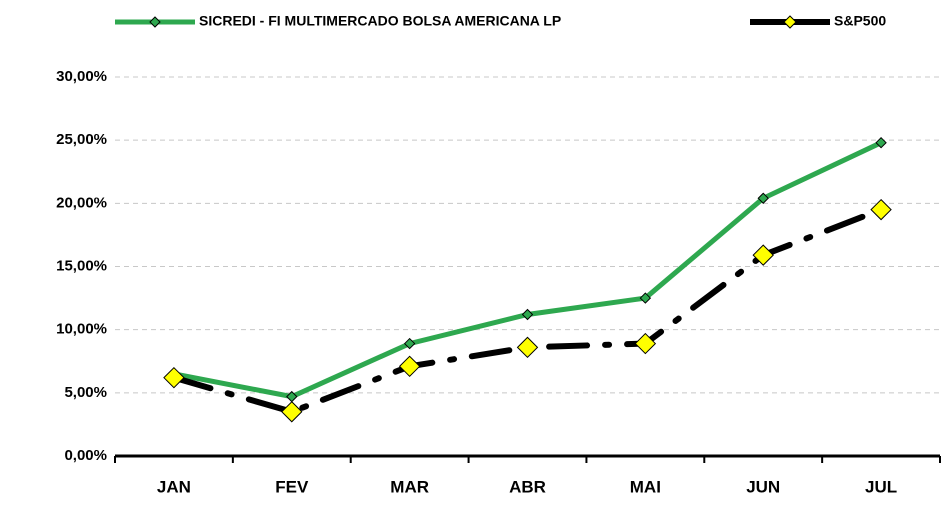 The image size is (948, 505). What do you see at coordinates (881, 486) in the screenshot?
I see `x-tick-label: JUL` at bounding box center [881, 486].